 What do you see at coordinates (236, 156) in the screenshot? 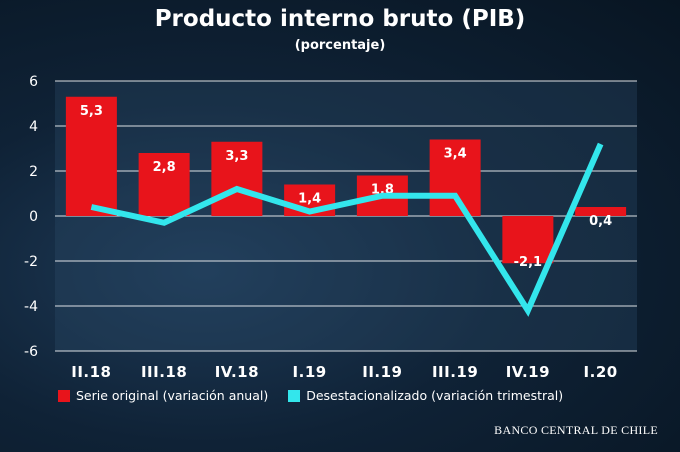
I see `bar-data-label: 3,3` at bounding box center [236, 156].